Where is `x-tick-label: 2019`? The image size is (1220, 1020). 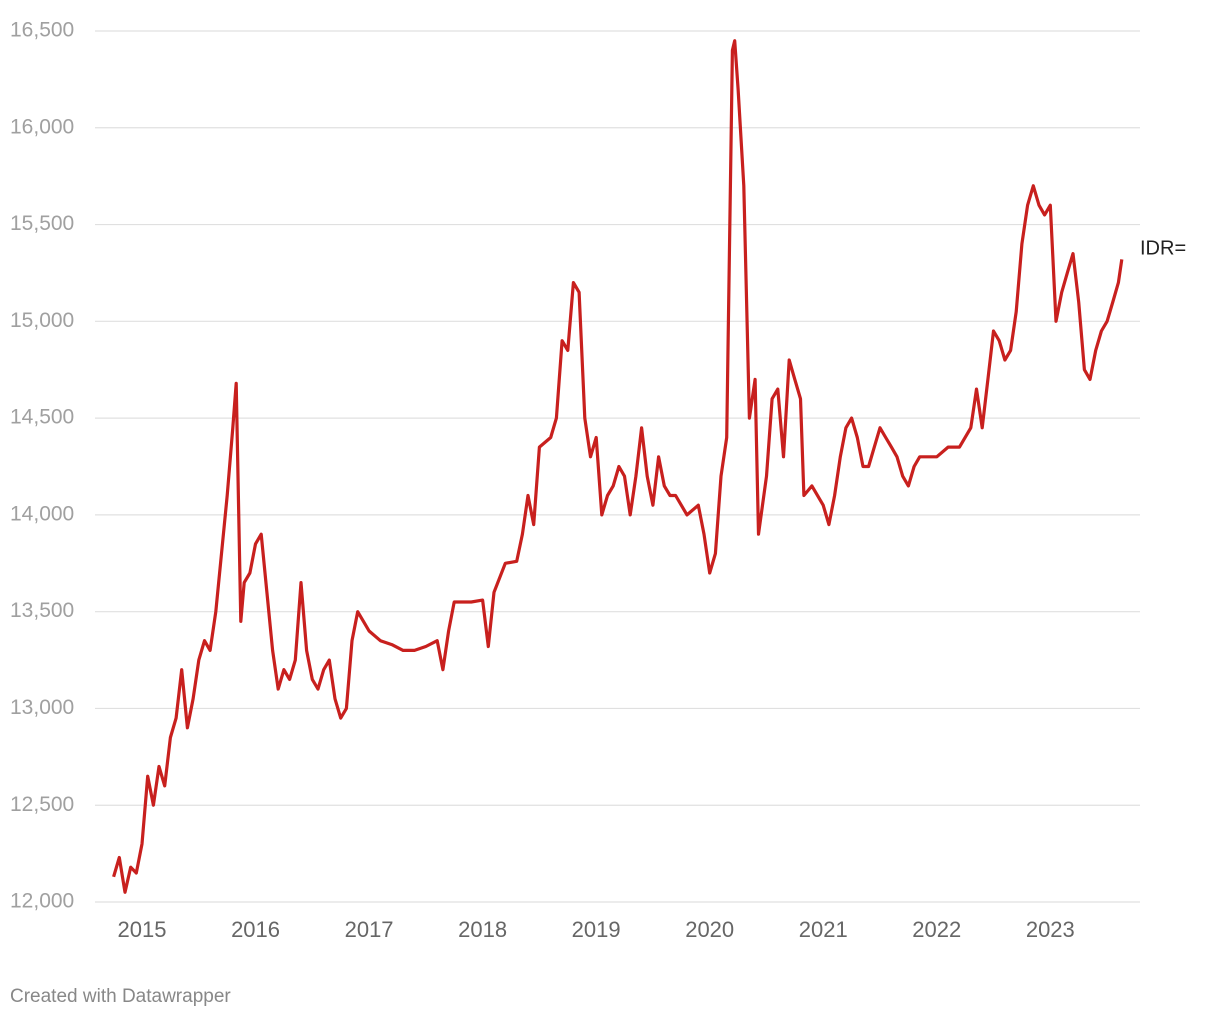 x-tick-label: 2019 is located at coordinates (596, 929).